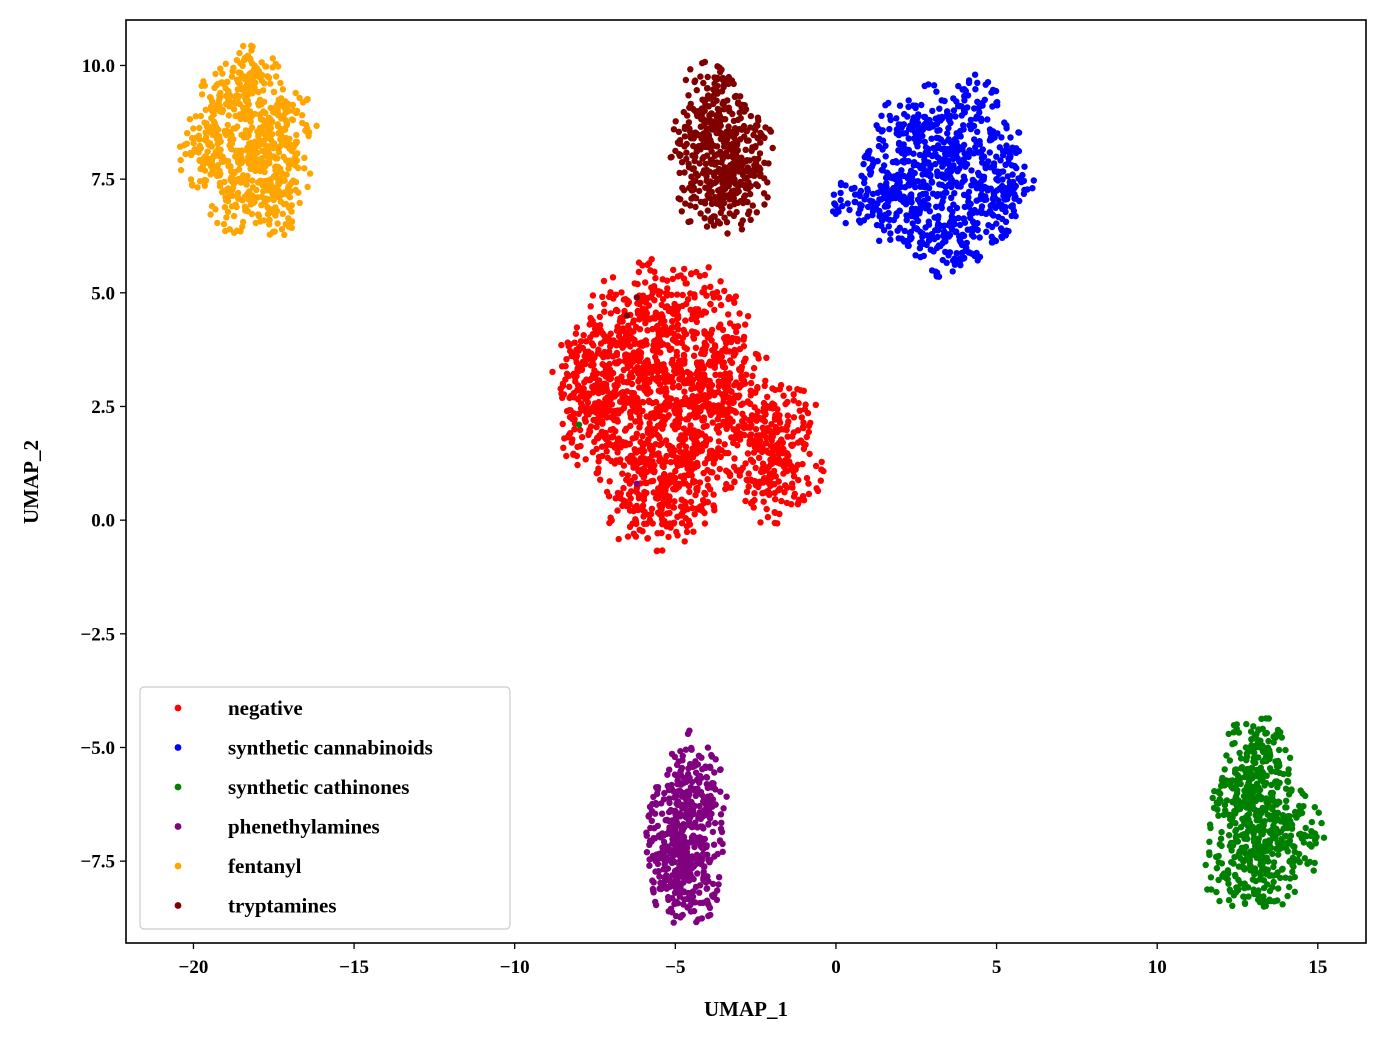 Image resolution: width=1385 pixels, height=1048 pixels. What do you see at coordinates (681, 703) in the screenshot?
I see `series-phenethylamines` at bounding box center [681, 703].